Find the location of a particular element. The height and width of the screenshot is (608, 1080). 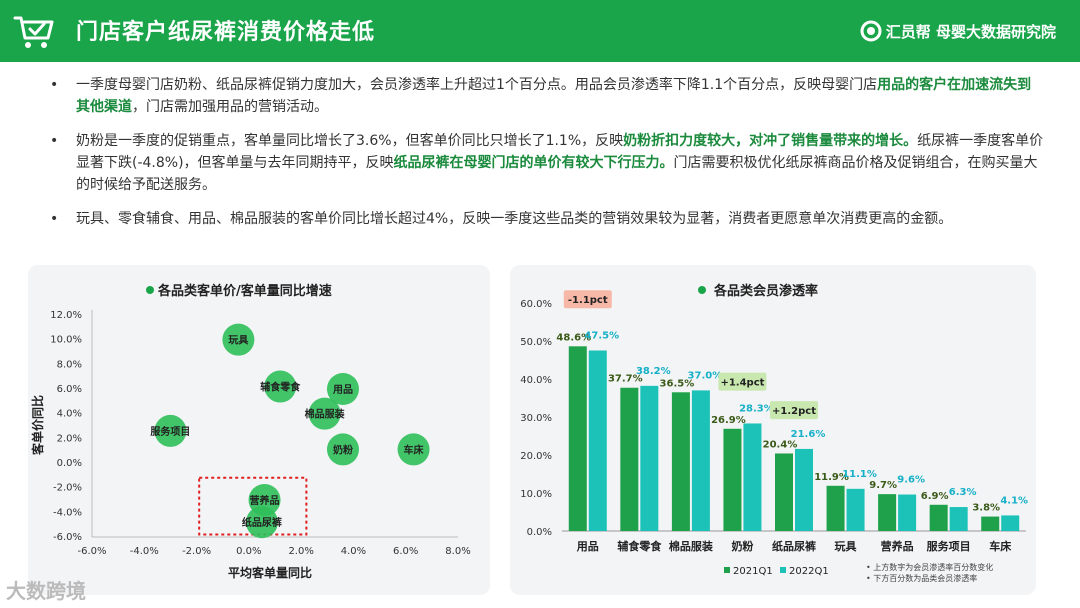

bar-data-label: 11.9% is located at coordinates (831, 477).